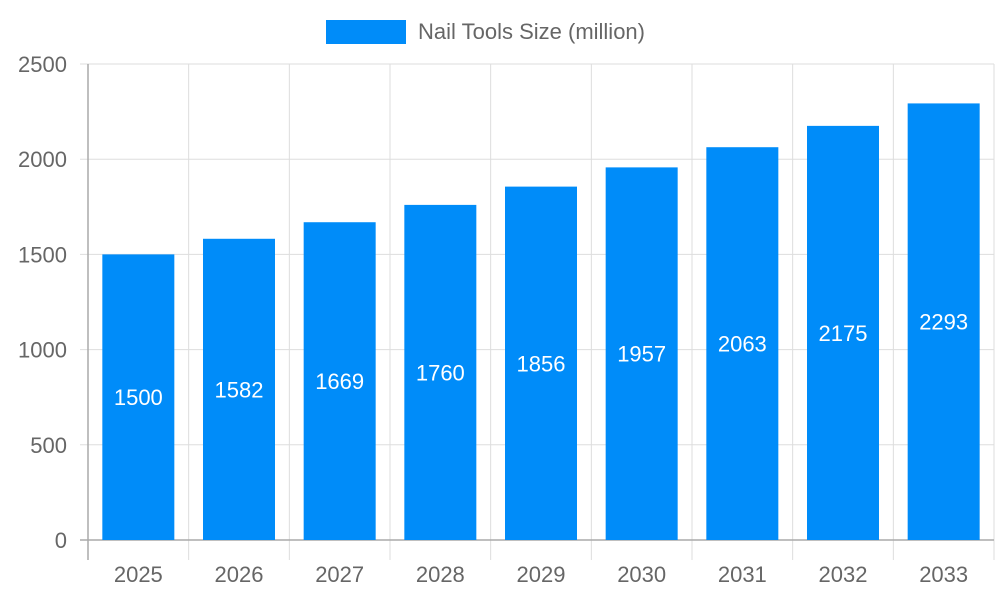  What do you see at coordinates (339, 574) in the screenshot?
I see `x-tick-label: 2027` at bounding box center [339, 574].